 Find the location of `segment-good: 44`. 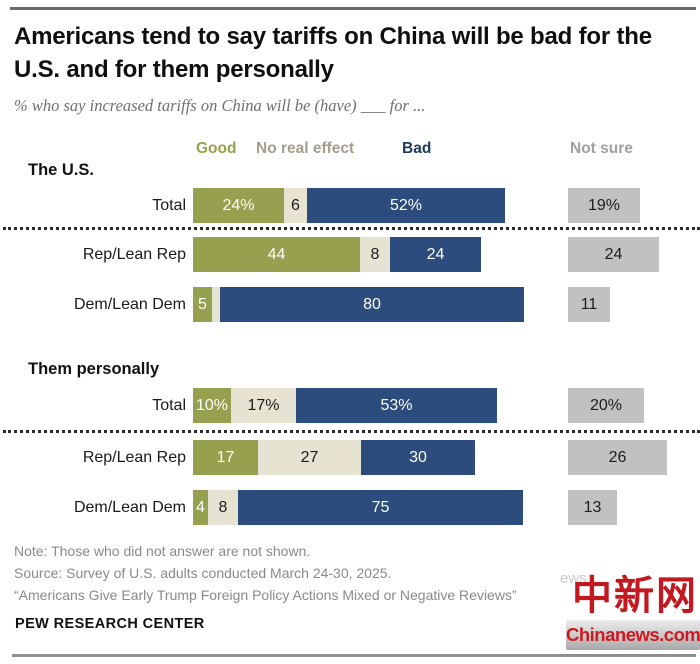

segment-good: 44 is located at coordinates (276, 254).